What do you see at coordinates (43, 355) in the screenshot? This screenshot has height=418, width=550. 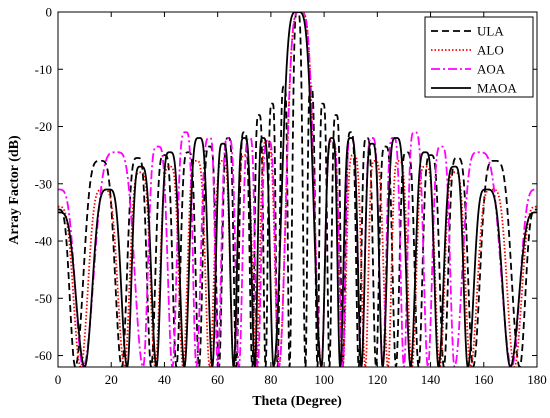 I see `y-tick-label: -60` at bounding box center [43, 355].